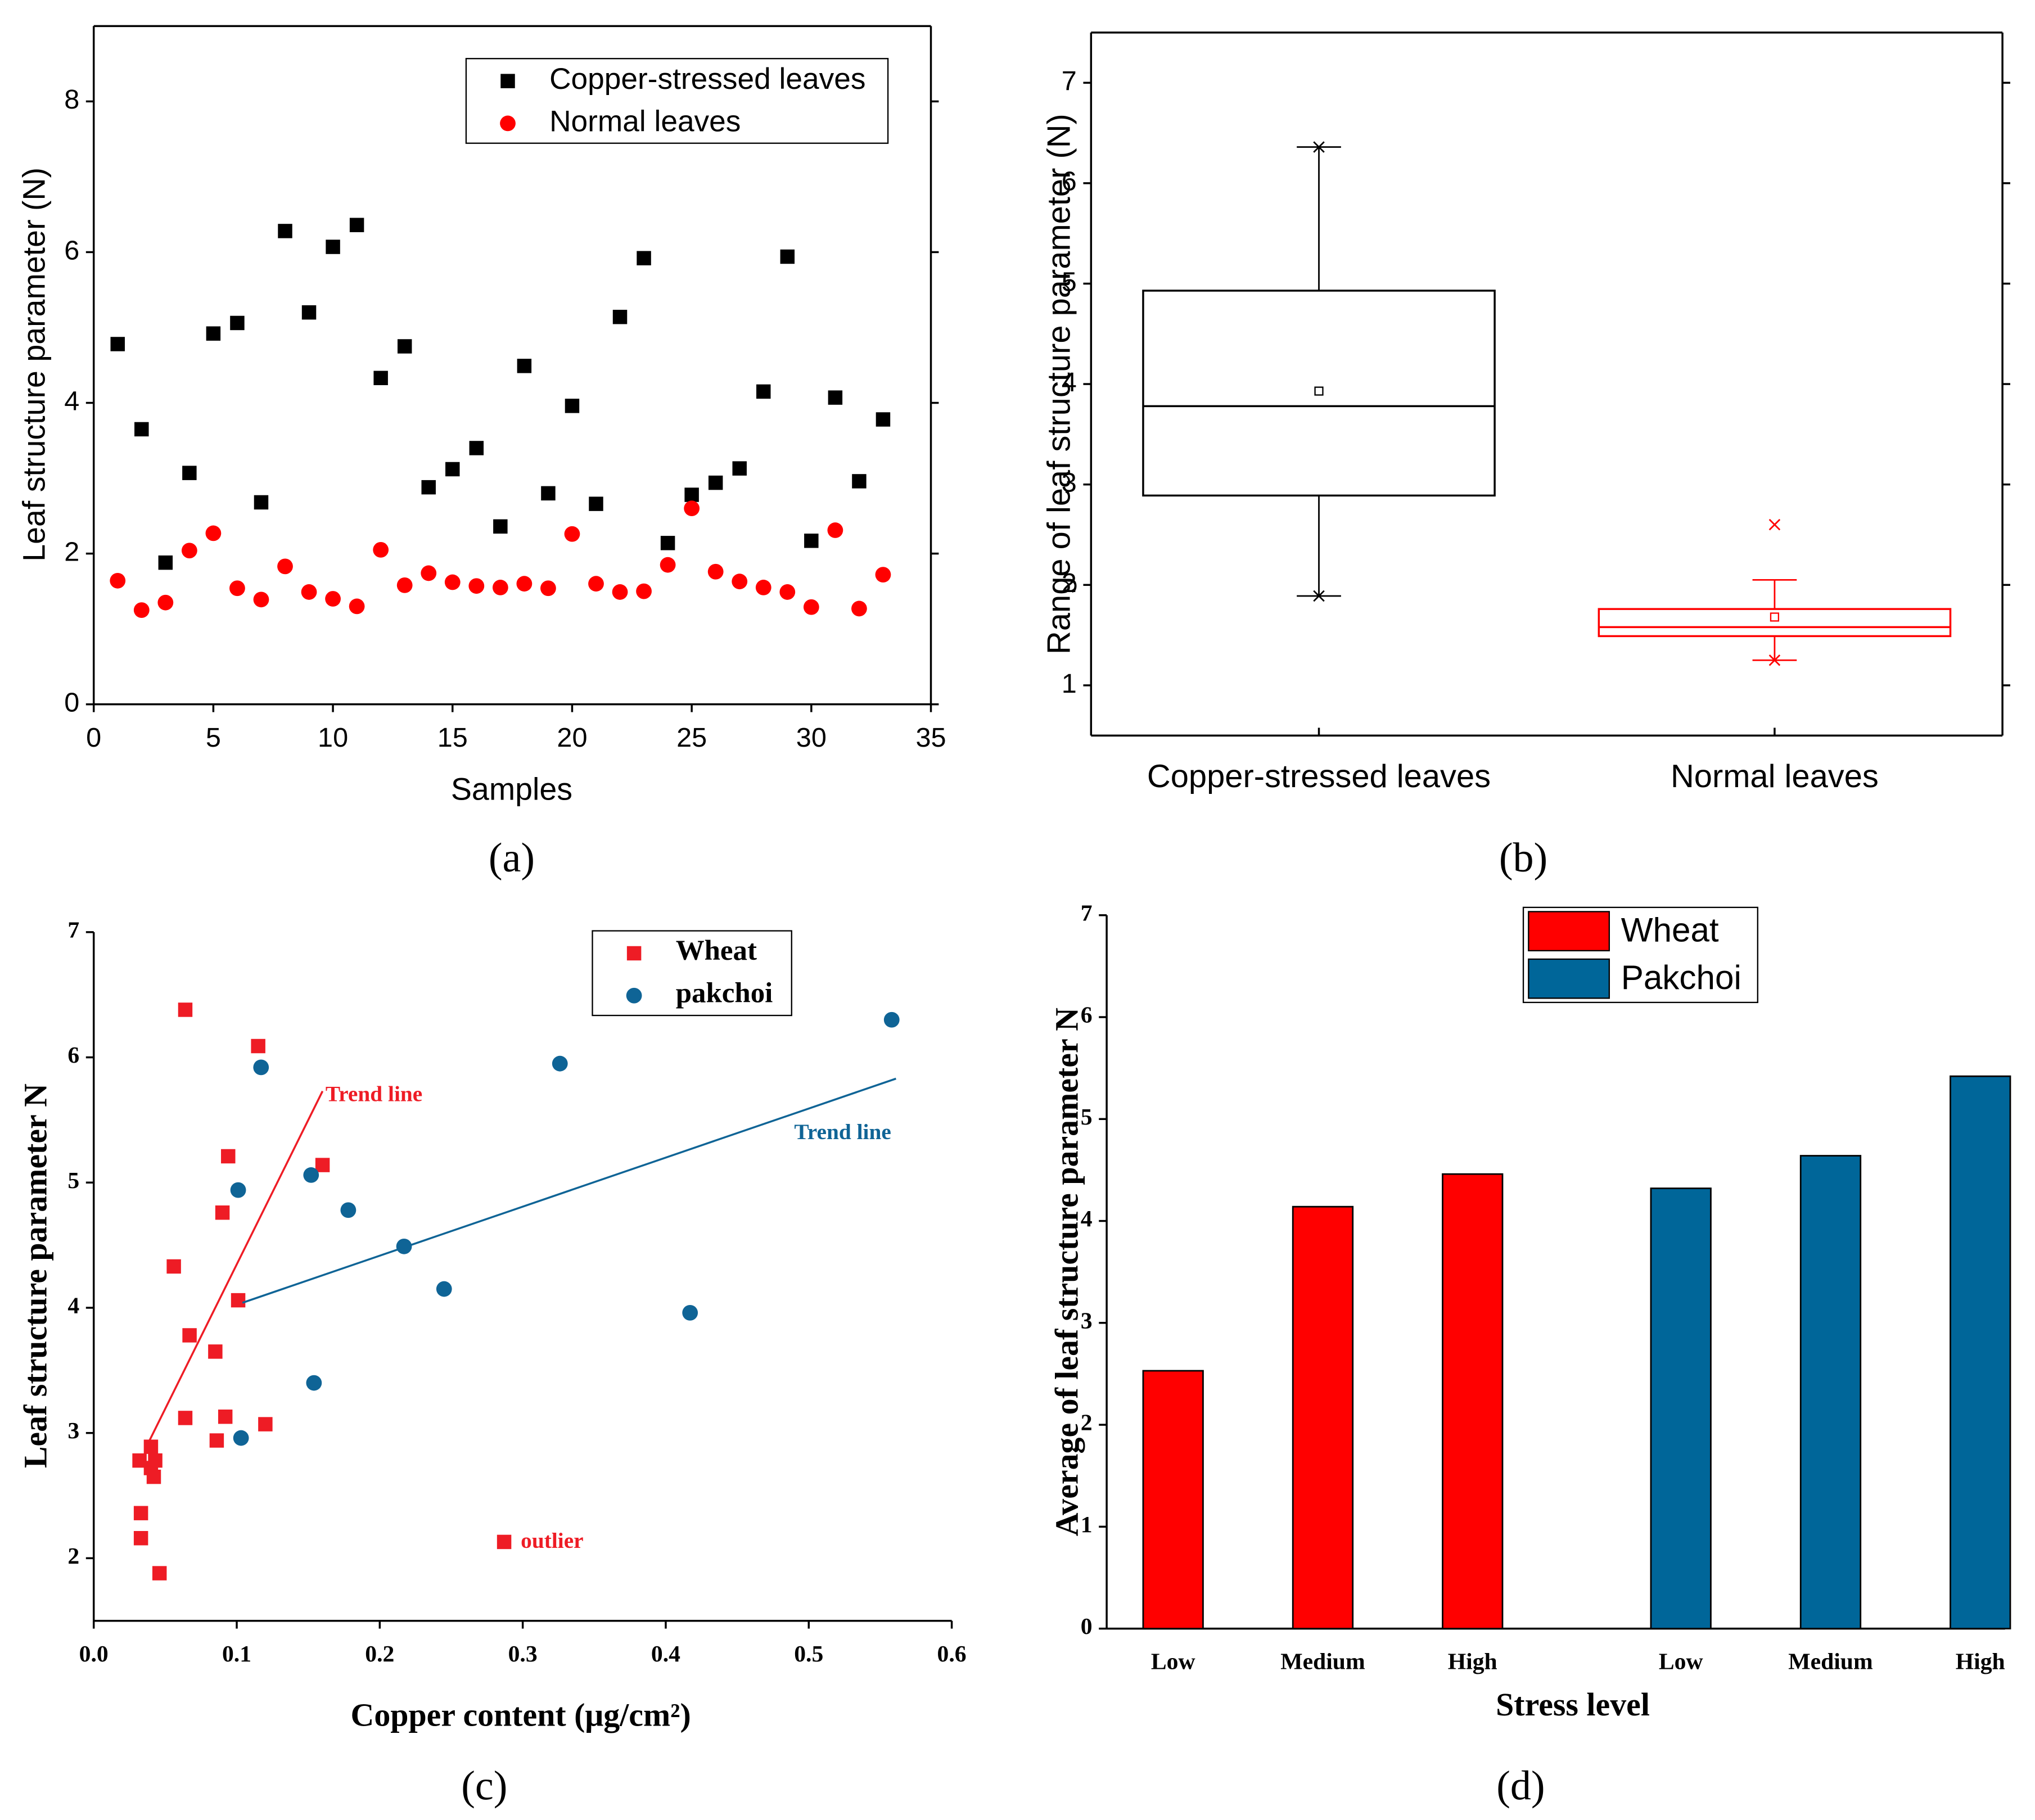  I want to click on y-axis-title: Average of leaf structure parameter N, so click(1067, 1272).